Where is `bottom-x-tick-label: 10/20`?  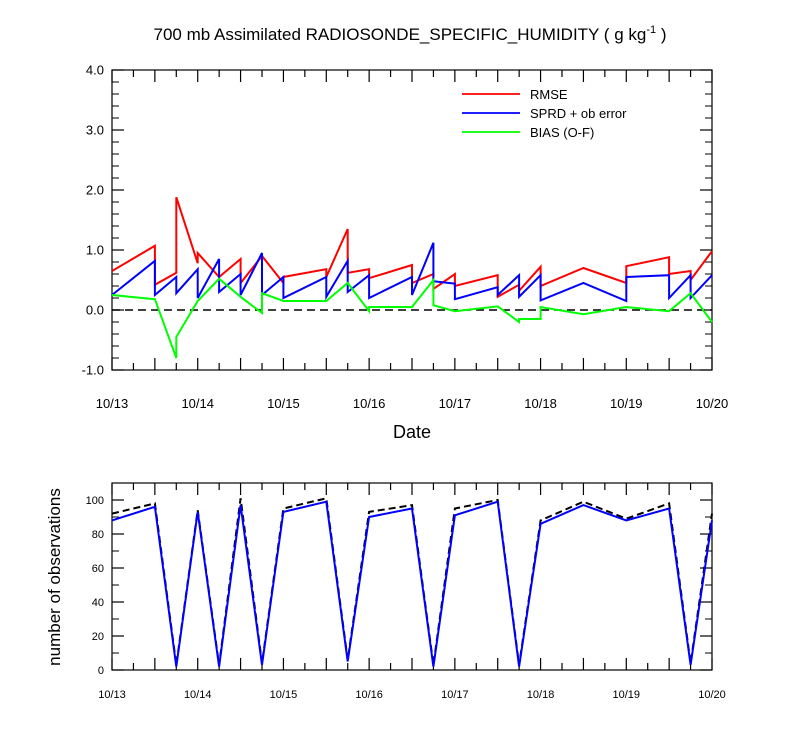
bottom-x-tick-label: 10/20 is located at coordinates (712, 695).